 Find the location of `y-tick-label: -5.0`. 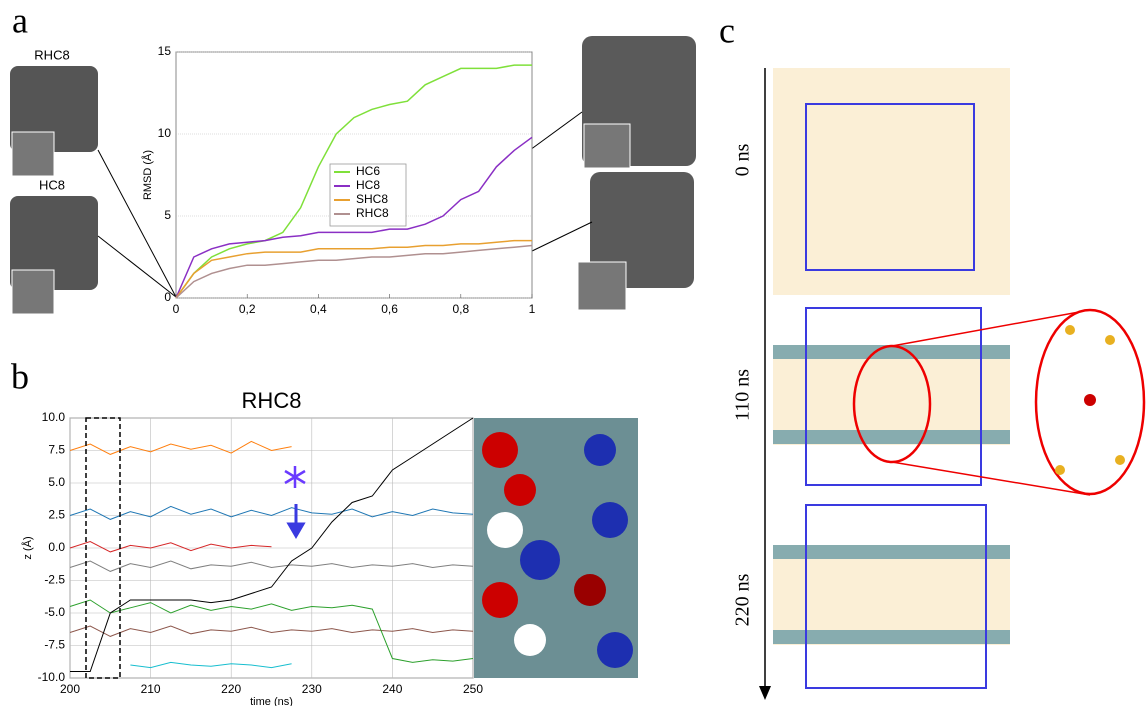

y-tick-label: -5.0 is located at coordinates (54, 612).